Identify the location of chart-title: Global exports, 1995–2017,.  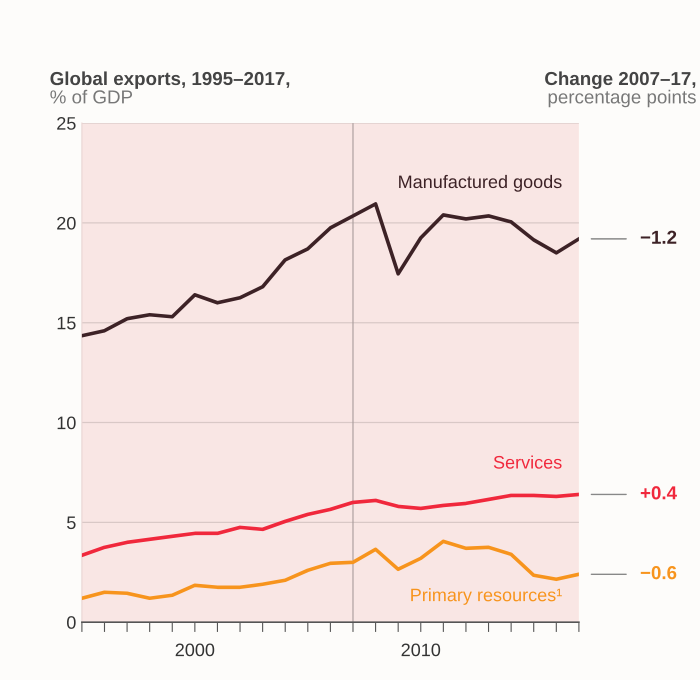
(170, 80).